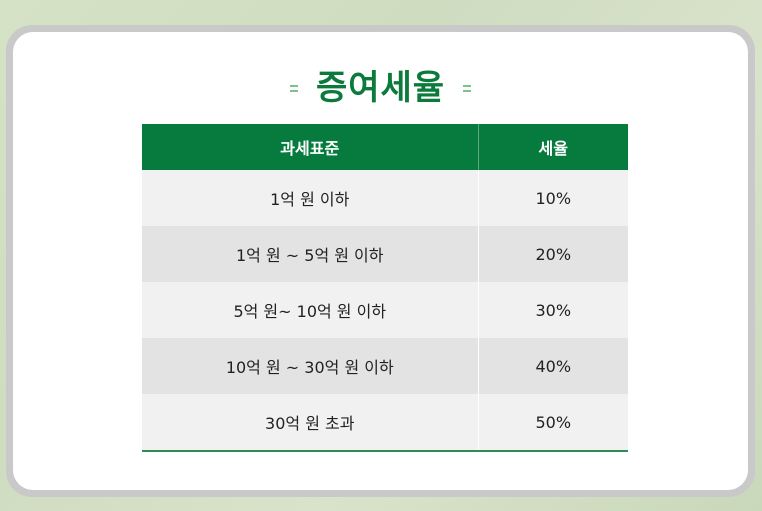 This screenshot has width=762, height=511. I want to click on table-row: 10억 원 ~ 30억 원 이하 40%, so click(385, 366).